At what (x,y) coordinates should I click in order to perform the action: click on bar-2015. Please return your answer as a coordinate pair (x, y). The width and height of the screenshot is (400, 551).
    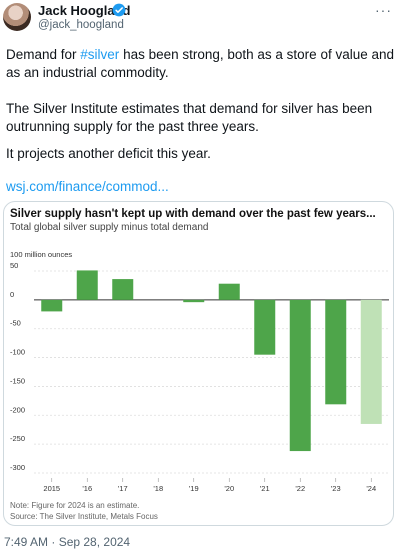
    Looking at the image, I should click on (52, 305).